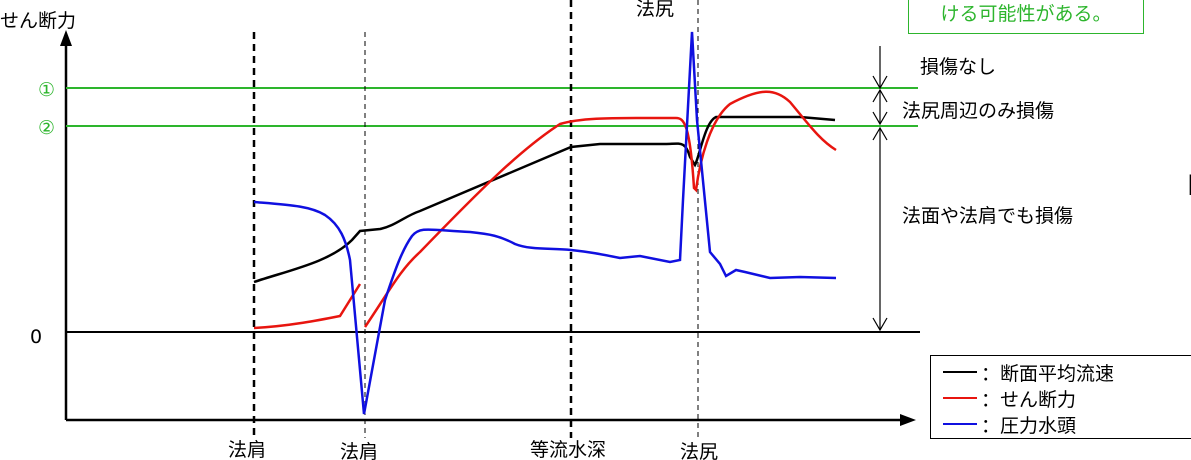 Image resolution: width=1191 pixels, height=460 pixels. What do you see at coordinates (880, 118) in the screenshot?
I see `range-marker-mid-arrow-down` at bounding box center [880, 118].